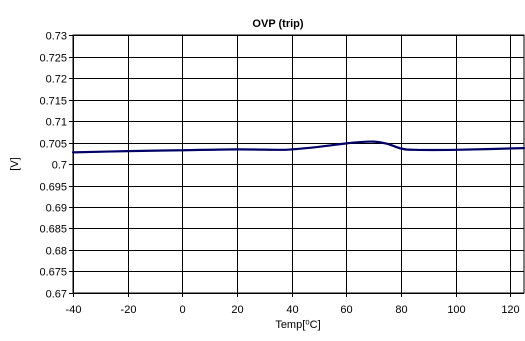  I want to click on y-tick-label: 0.685, so click(53, 230).